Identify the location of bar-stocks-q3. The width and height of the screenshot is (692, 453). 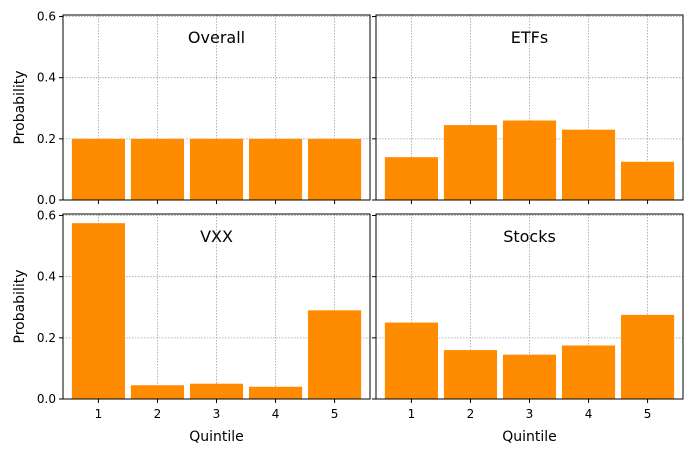
(529, 376).